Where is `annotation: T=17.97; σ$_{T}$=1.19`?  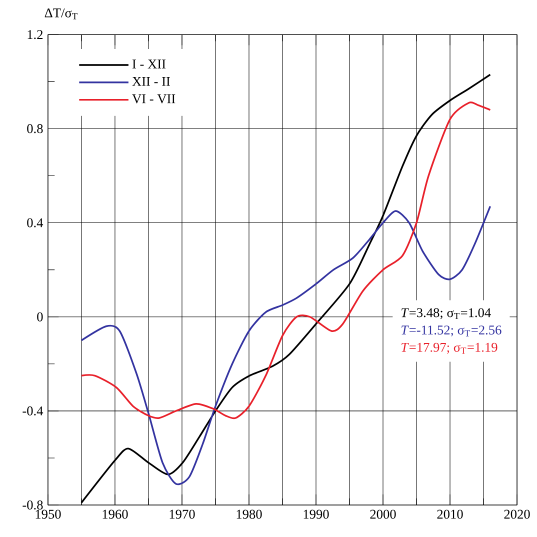 annotation: T=17.97; σ$_{T}$=1.19 is located at coordinates (450, 348).